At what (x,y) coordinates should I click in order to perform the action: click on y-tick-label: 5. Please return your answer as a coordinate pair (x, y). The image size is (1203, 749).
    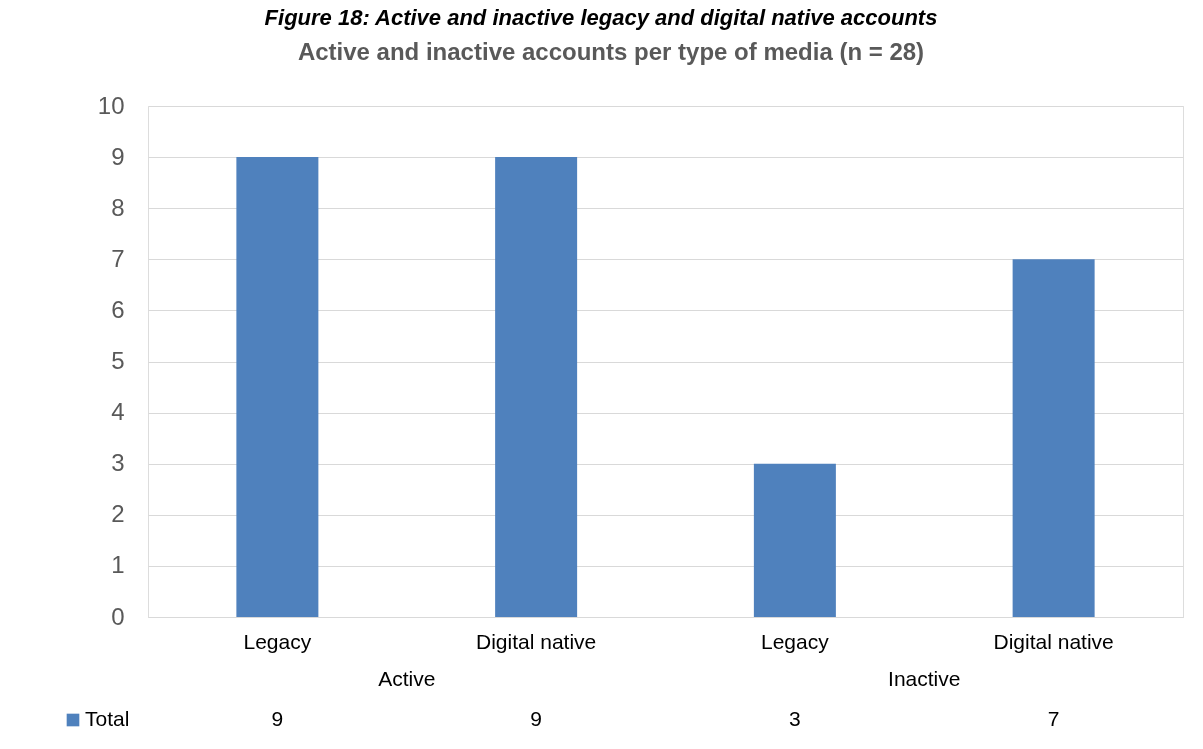
    Looking at the image, I should click on (118, 360).